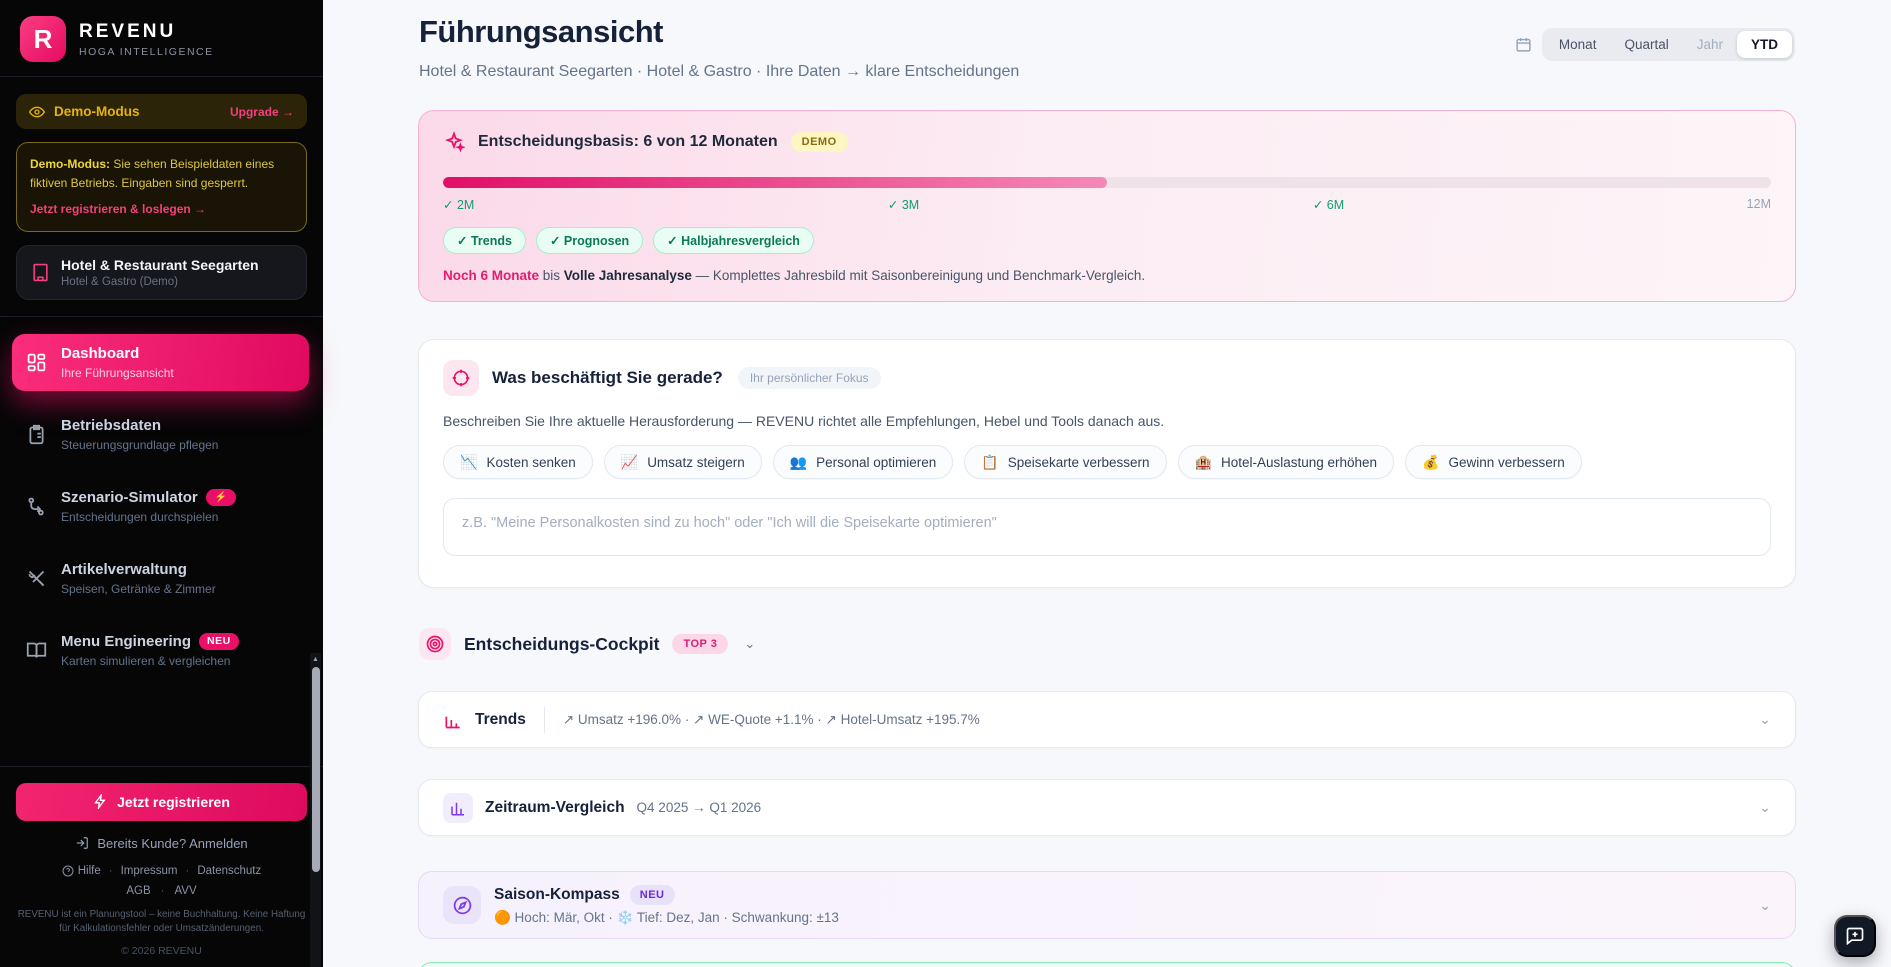  I want to click on tab-quartal: Quartal, so click(1646, 44).